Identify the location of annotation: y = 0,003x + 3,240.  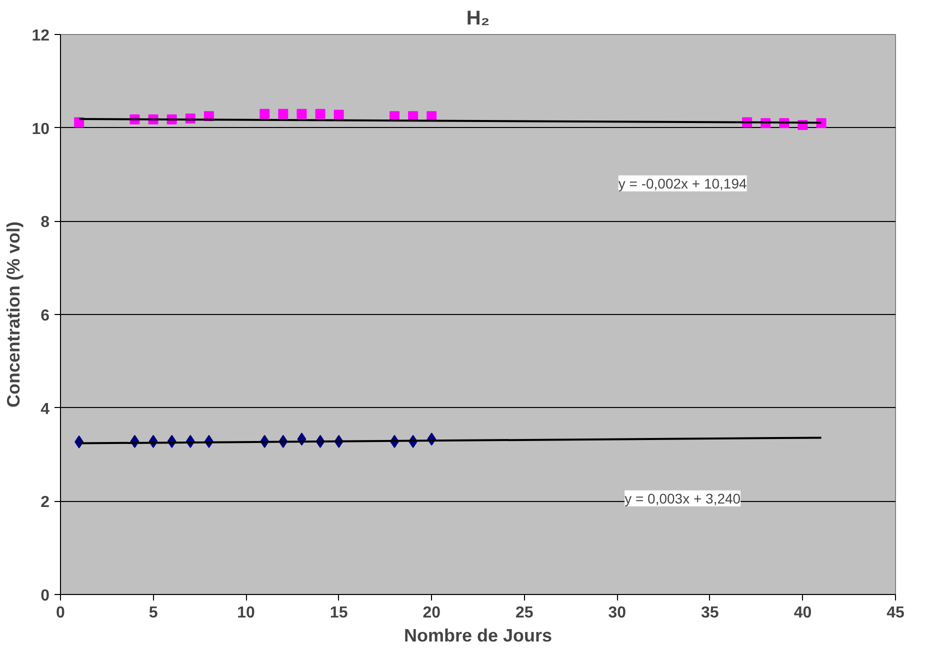
(682, 498).